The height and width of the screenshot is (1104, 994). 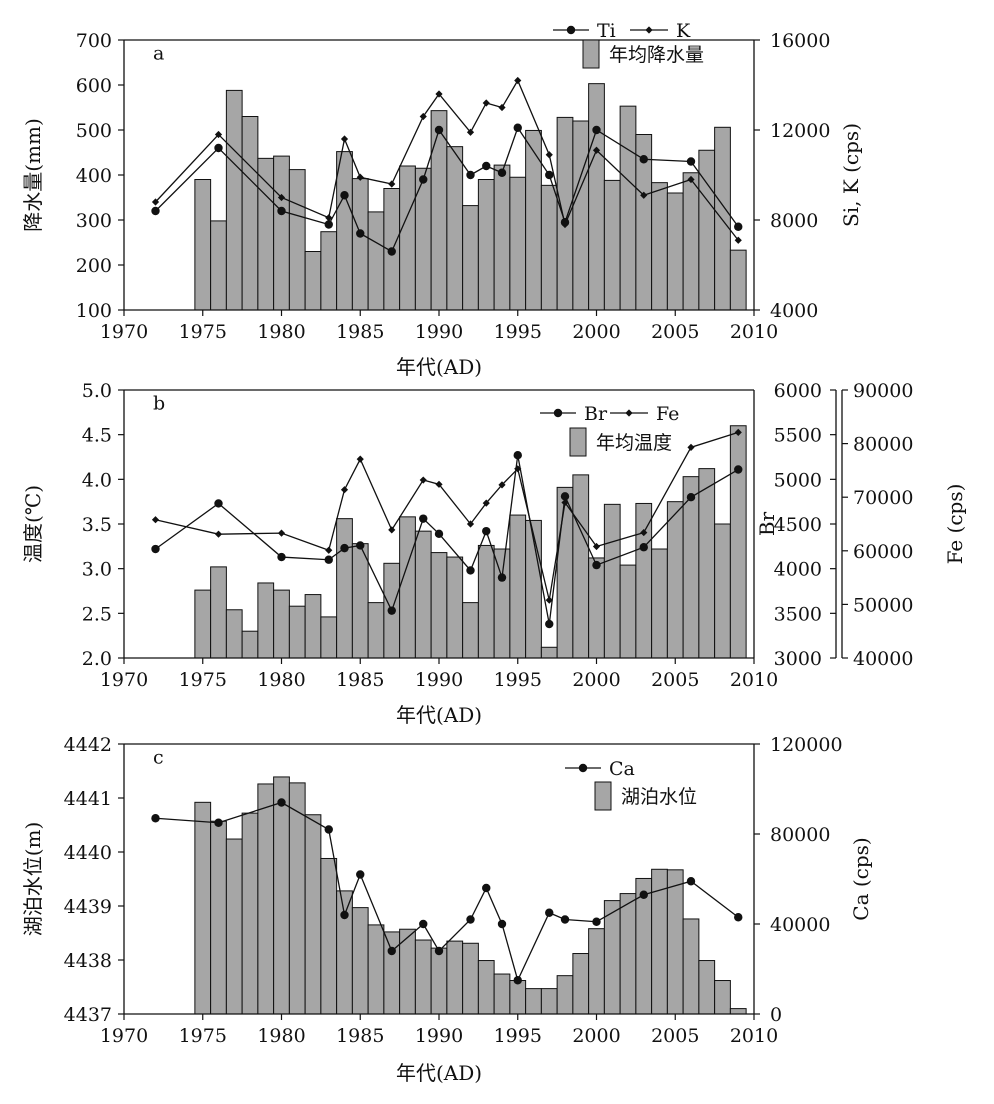 What do you see at coordinates (447, 189) in the screenshot?
I see `series-ti` at bounding box center [447, 189].